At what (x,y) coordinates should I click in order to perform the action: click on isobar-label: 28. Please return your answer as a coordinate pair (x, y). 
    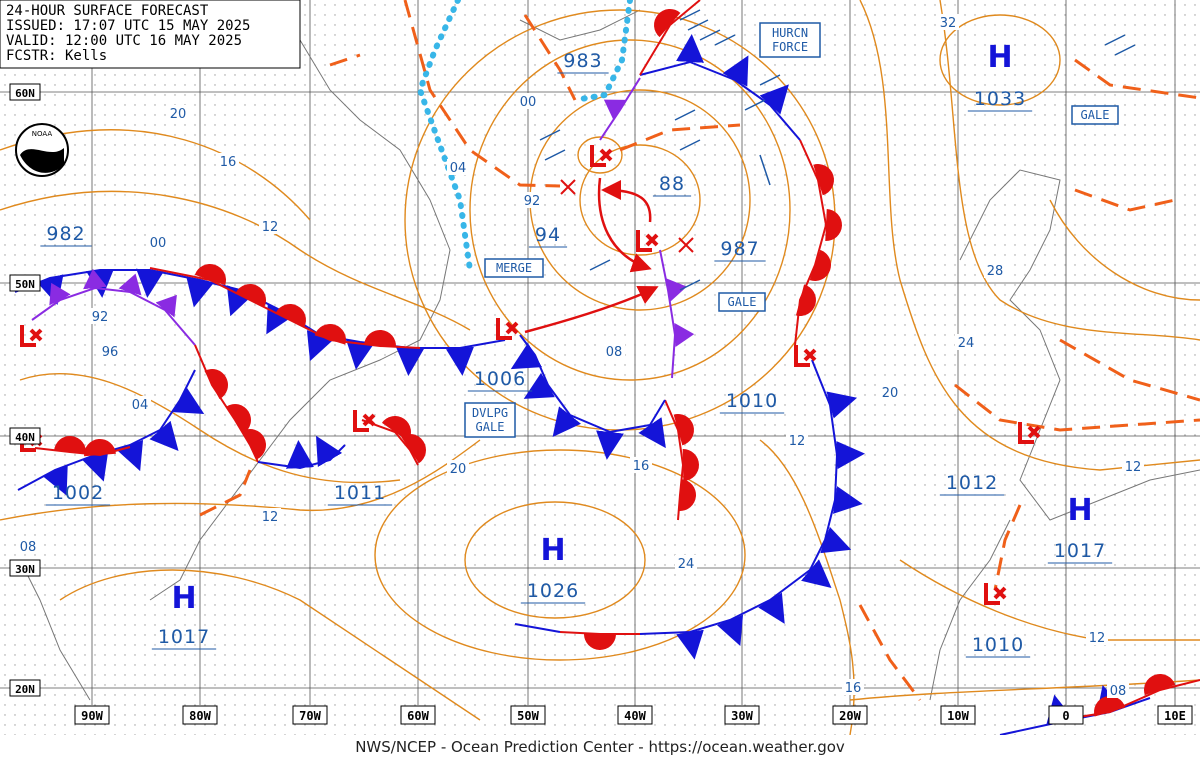
    Looking at the image, I should click on (995, 271).